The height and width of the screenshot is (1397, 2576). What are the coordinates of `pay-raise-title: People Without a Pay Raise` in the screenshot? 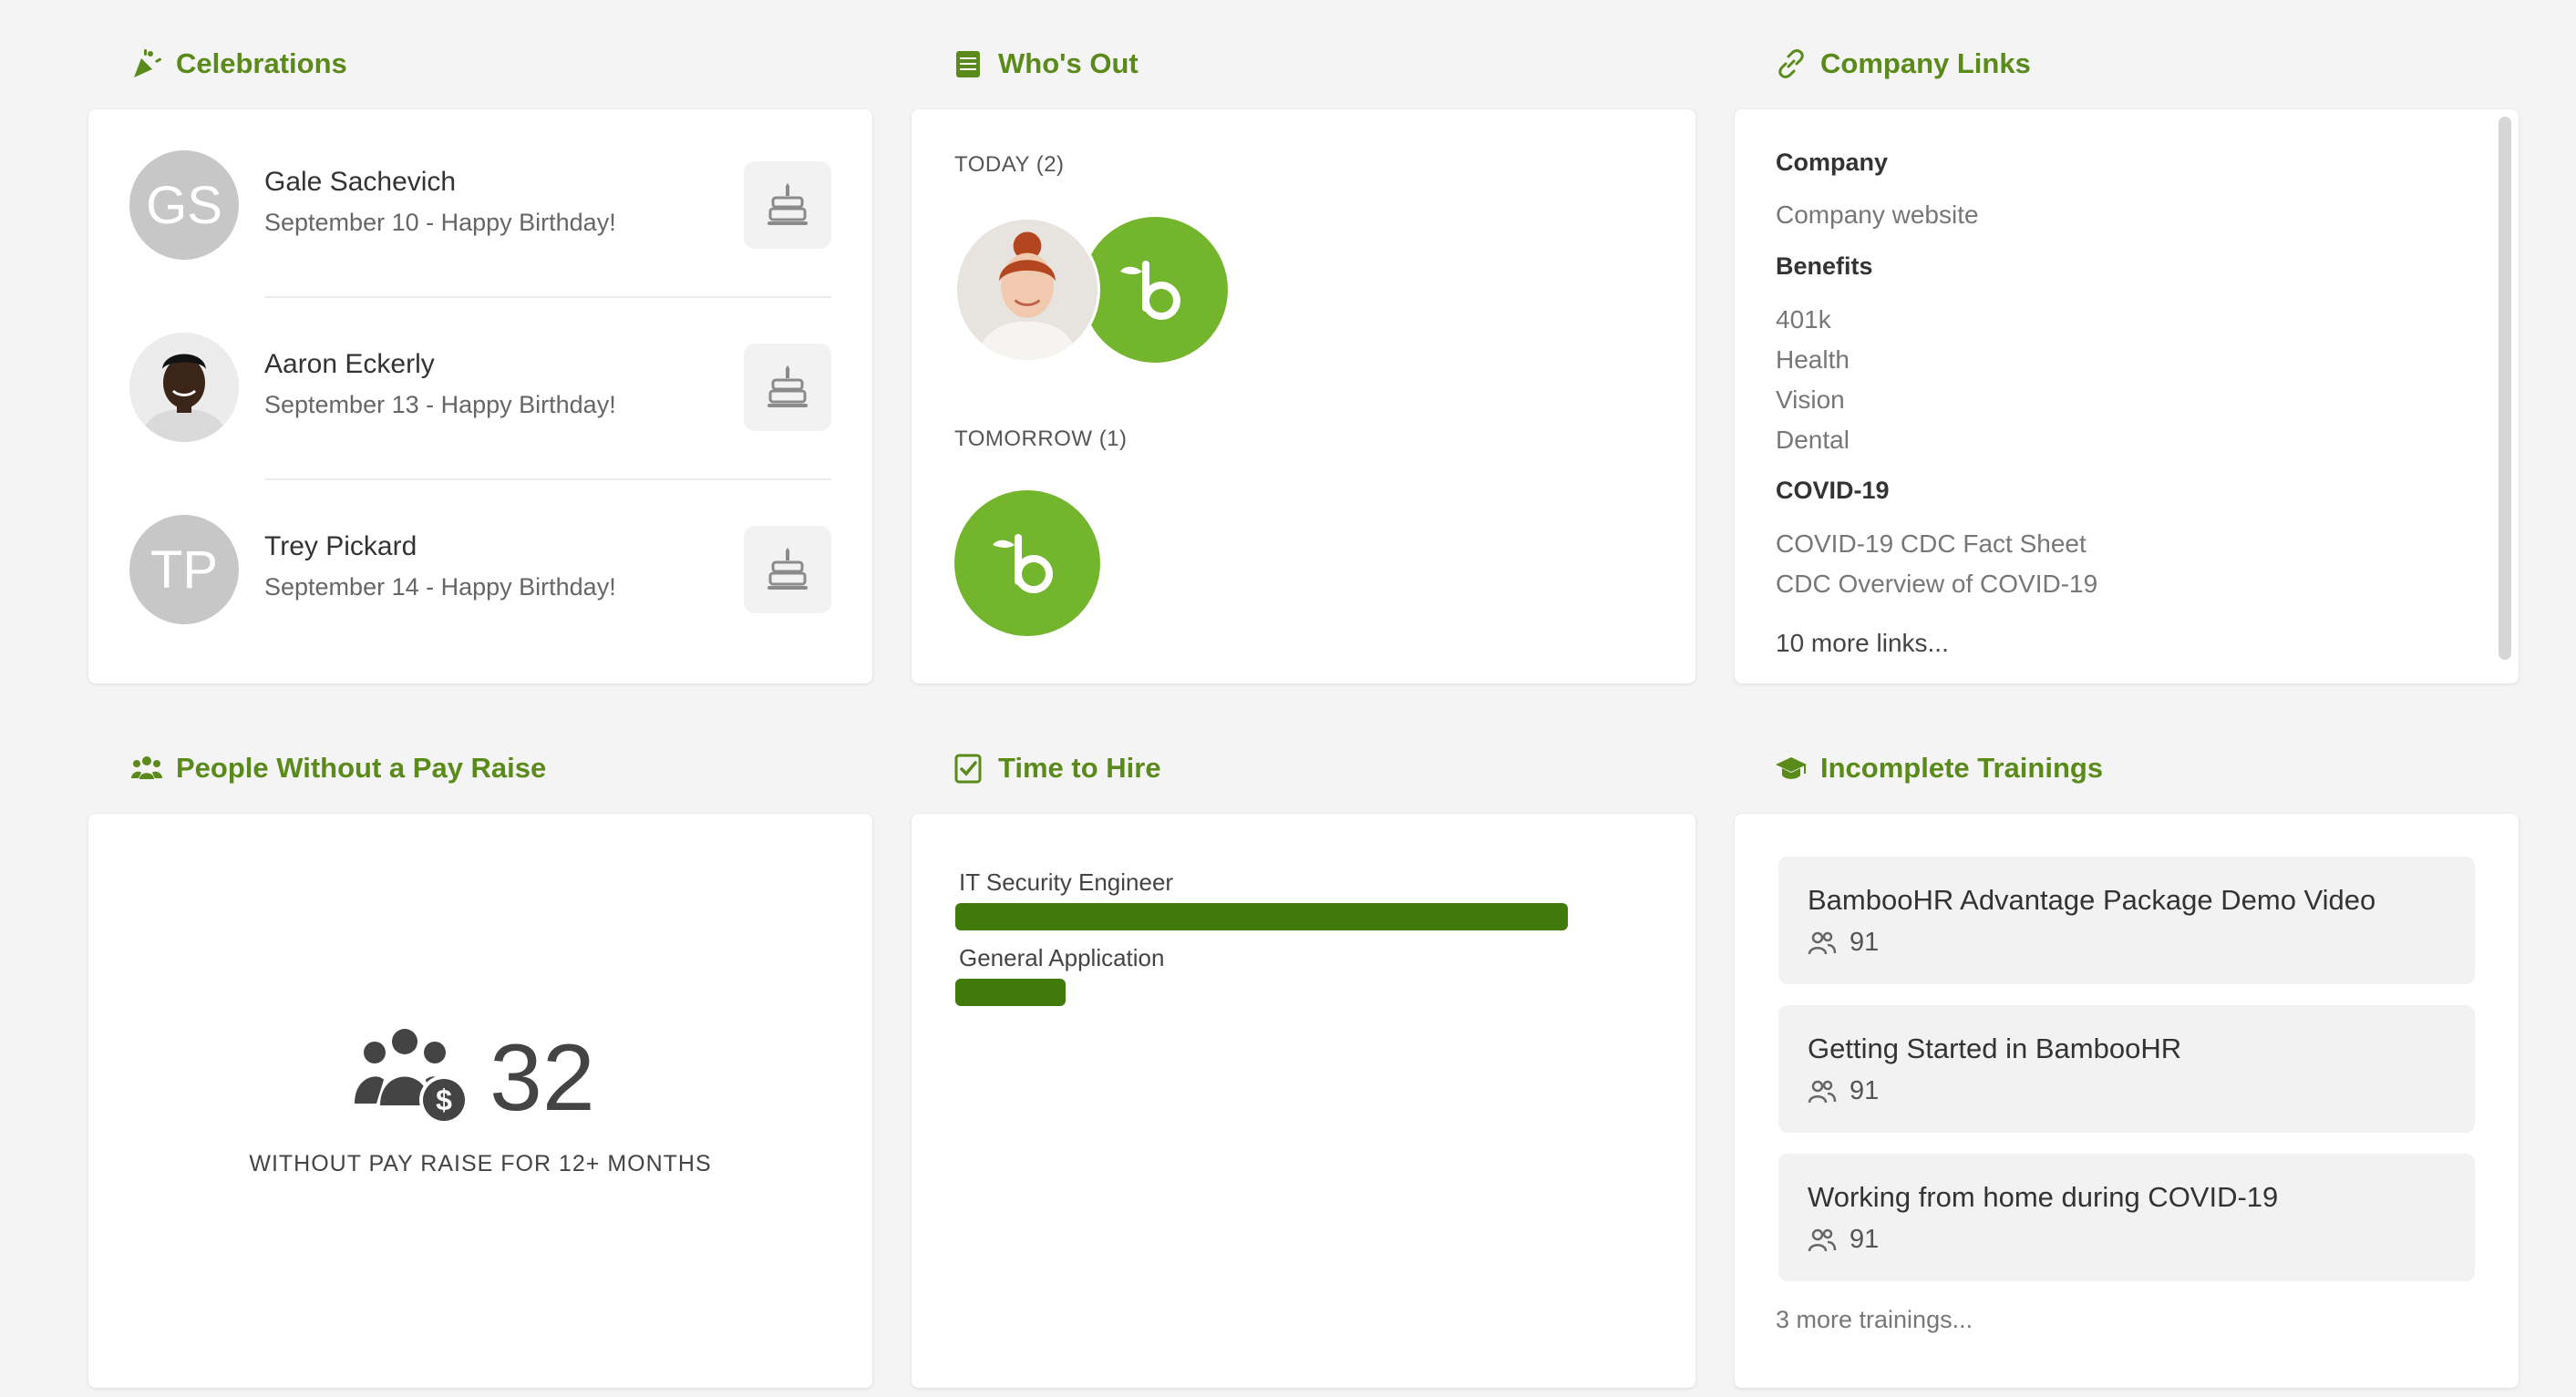 It's located at (338, 768).